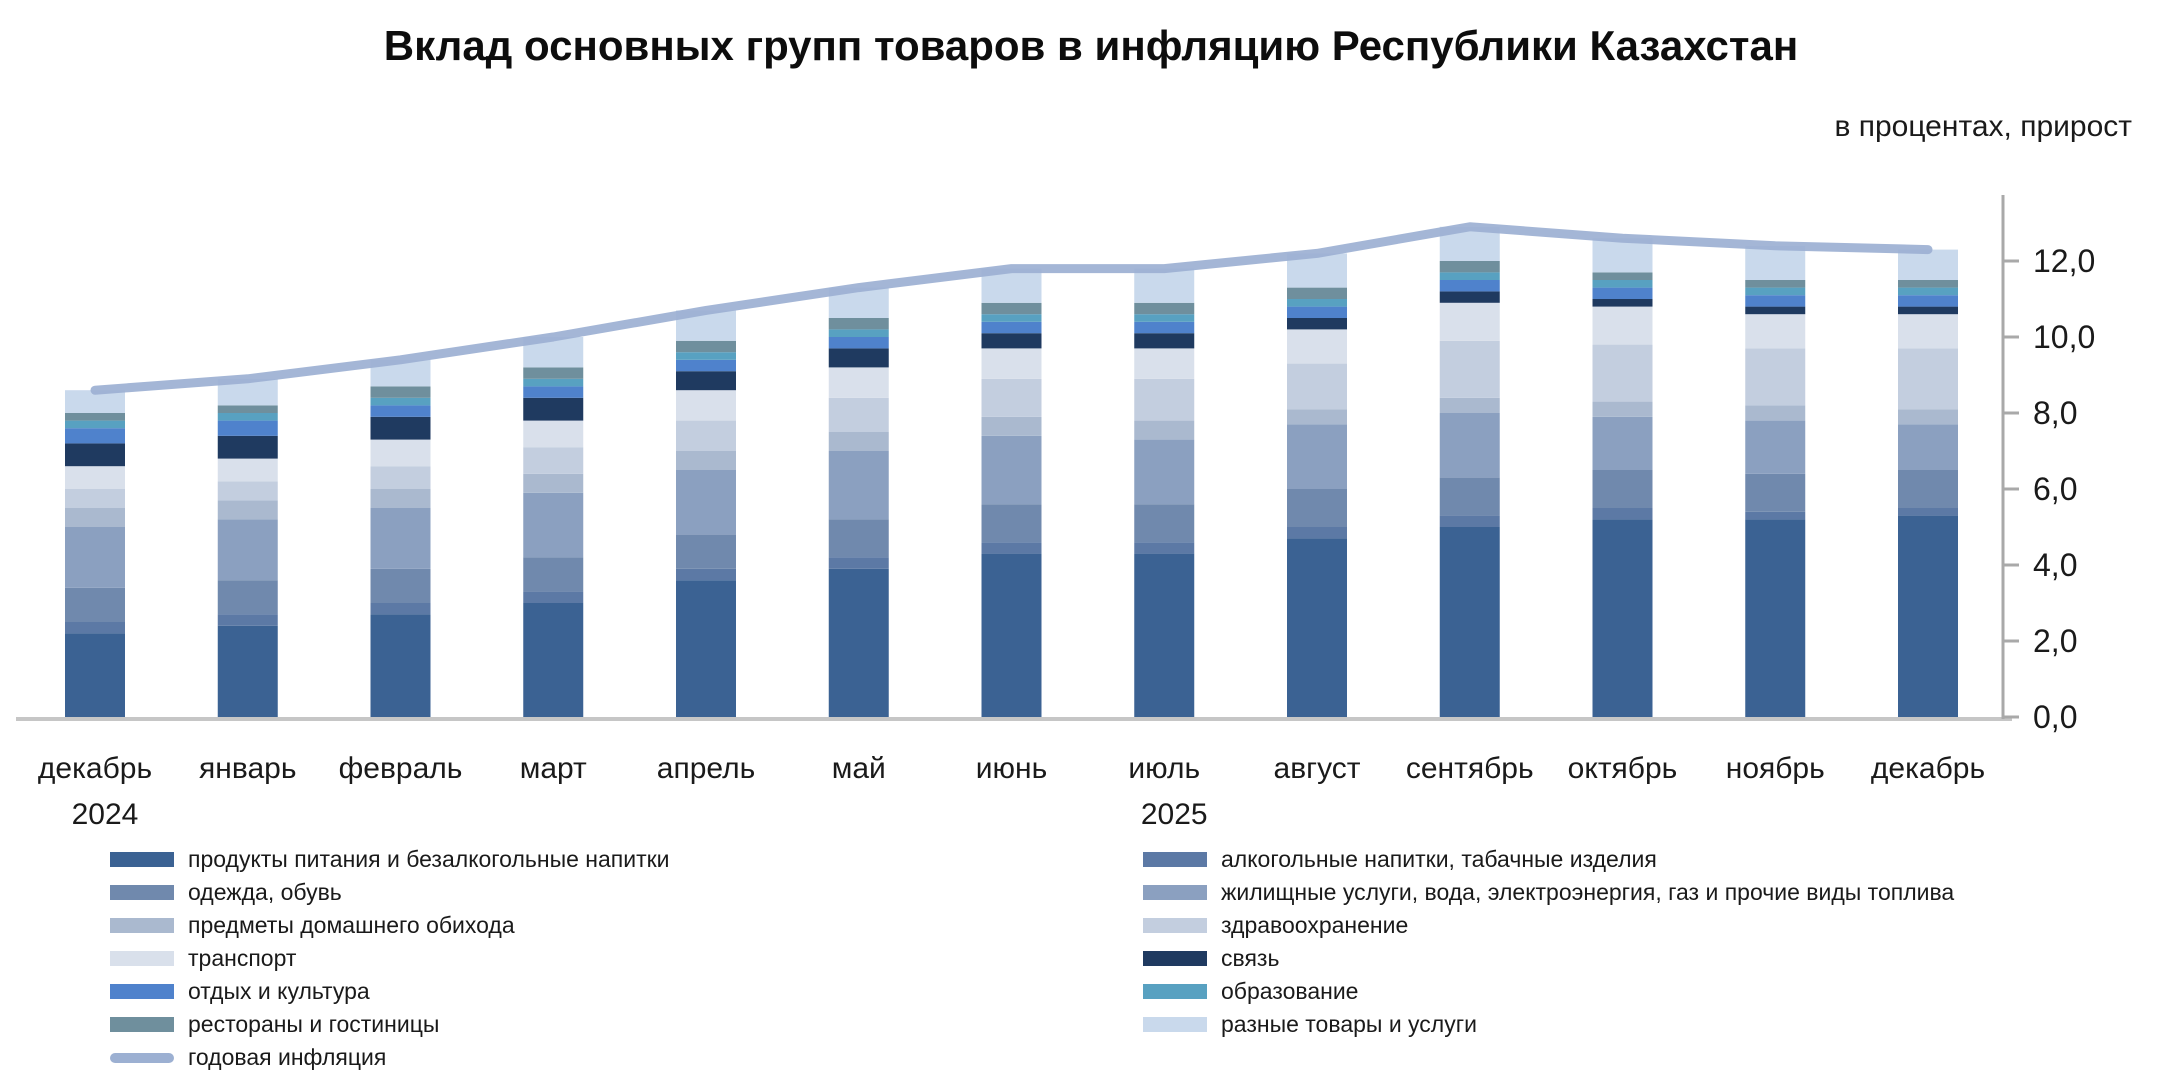 This screenshot has width=2182, height=1072. Describe the element at coordinates (1983, 126) in the screenshot. I see `axis-units-label: в процентах, прирост` at that location.